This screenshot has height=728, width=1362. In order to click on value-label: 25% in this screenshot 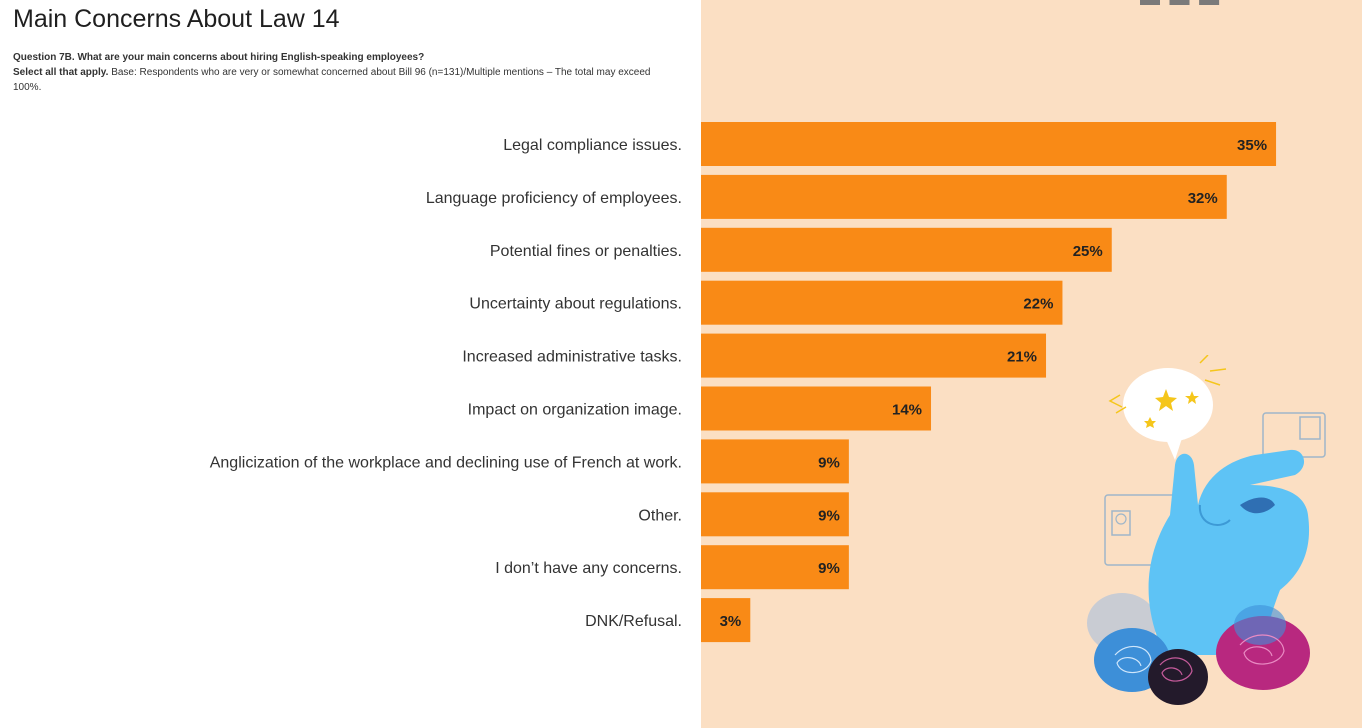, I will do `click(1088, 251)`.